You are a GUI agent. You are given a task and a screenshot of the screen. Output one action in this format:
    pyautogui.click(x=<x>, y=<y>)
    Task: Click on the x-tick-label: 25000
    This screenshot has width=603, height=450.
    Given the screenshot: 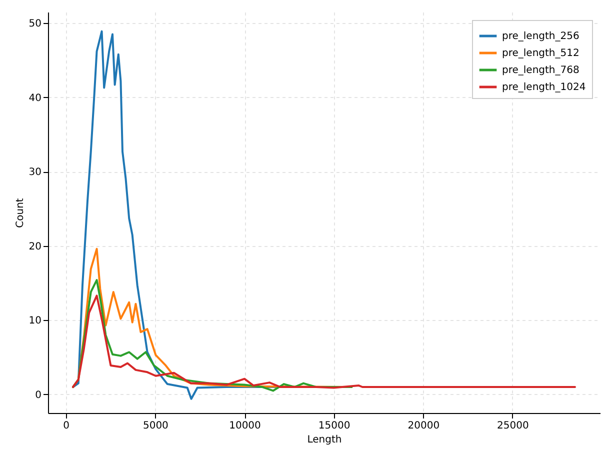 What is the action you would take?
    pyautogui.click(x=513, y=426)
    